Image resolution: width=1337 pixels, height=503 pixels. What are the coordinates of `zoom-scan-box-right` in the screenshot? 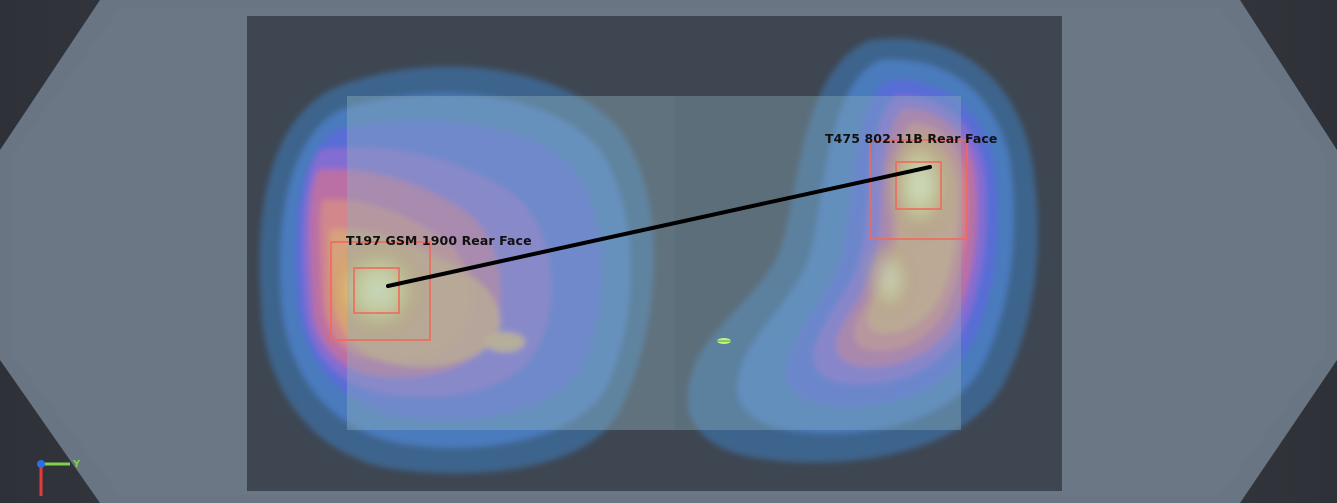 It's located at (918, 185).